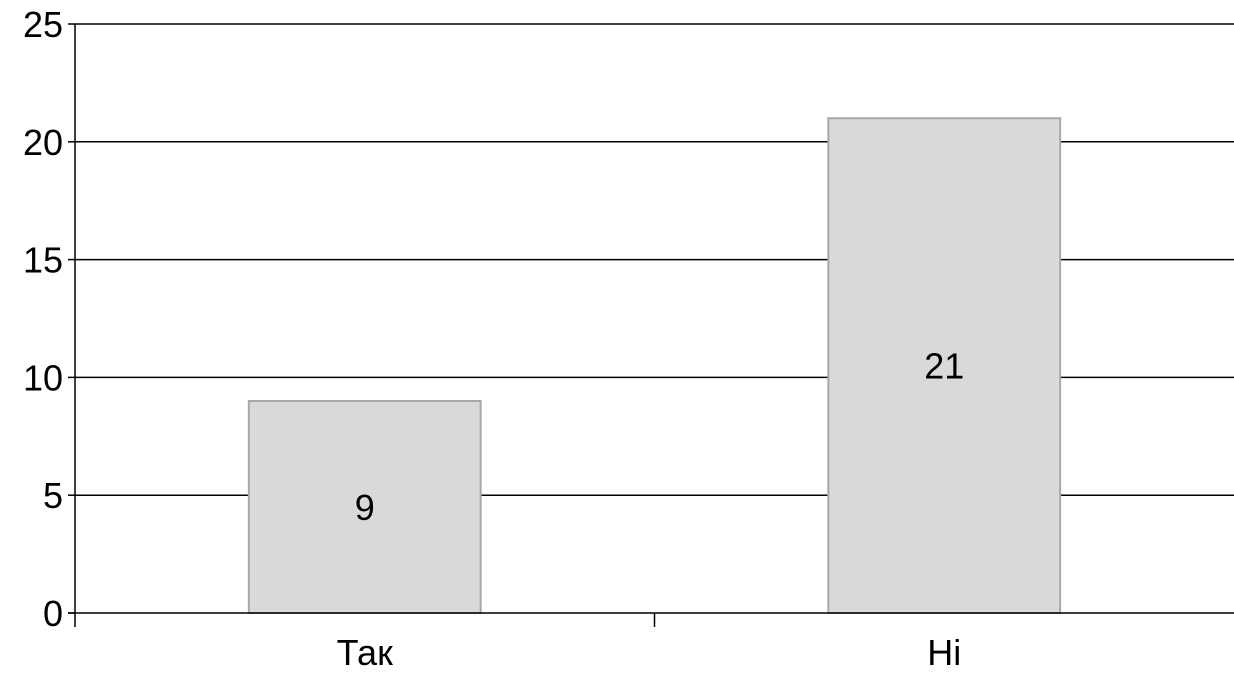 Image resolution: width=1234 pixels, height=677 pixels. Describe the element at coordinates (43, 319) in the screenshot. I see `y-axis-tick-labels: 0 5 10 15 20 25` at that location.